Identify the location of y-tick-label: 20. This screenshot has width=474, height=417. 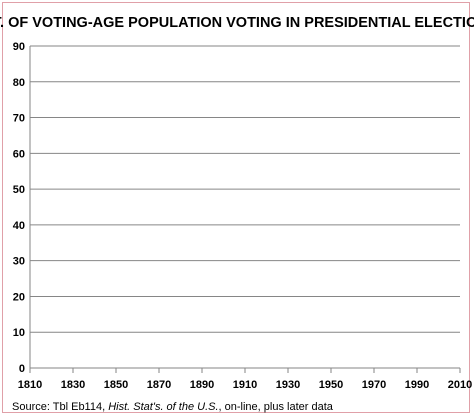
(19, 297).